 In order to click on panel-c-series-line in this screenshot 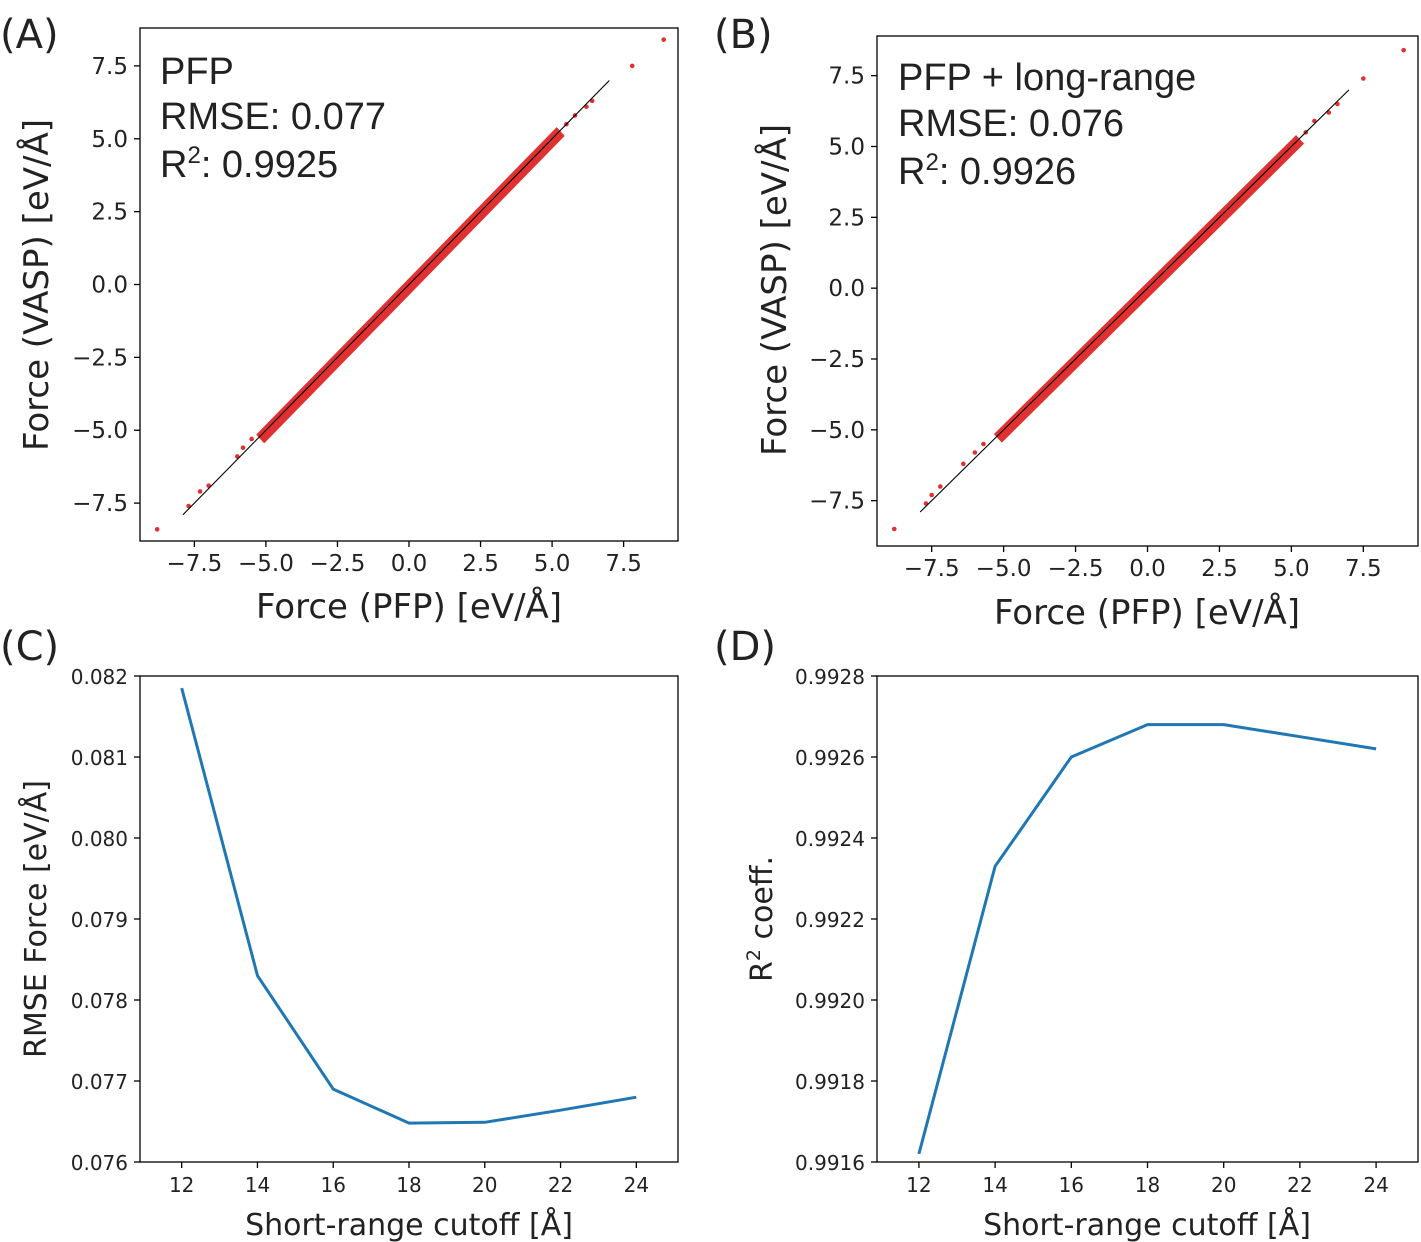, I will do `click(408, 906)`.